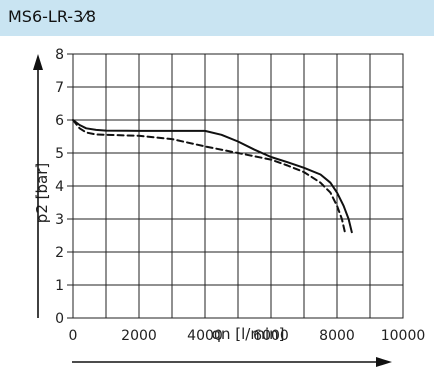 The height and width of the screenshot is (381, 434). What do you see at coordinates (403, 336) in the screenshot?
I see `x-tick-label: 10000` at bounding box center [403, 336].